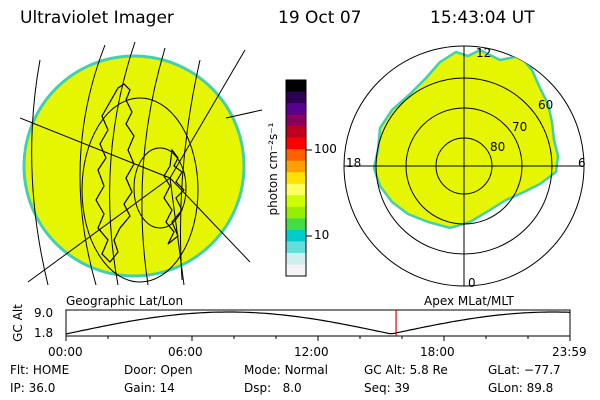  Describe the element at coordinates (42, 388) in the screenshot. I see `ip-value: 36.0` at that location.